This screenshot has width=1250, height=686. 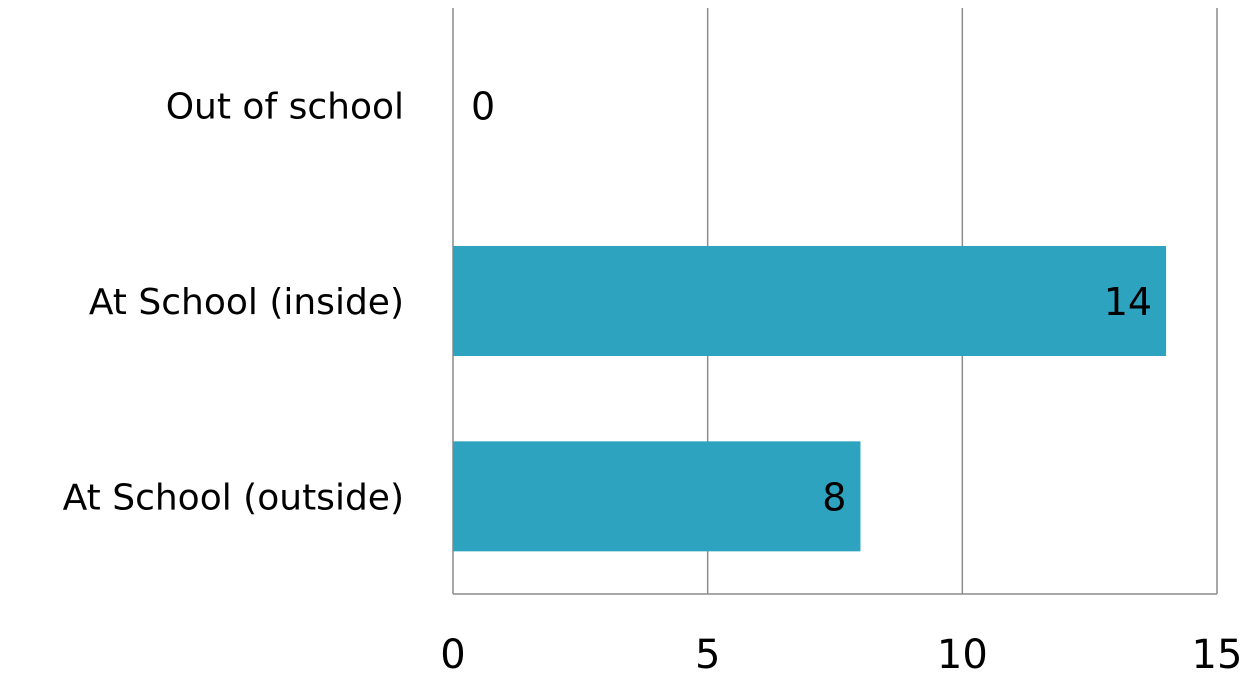 I want to click on x-tick-label-10: 10, so click(x=962, y=655).